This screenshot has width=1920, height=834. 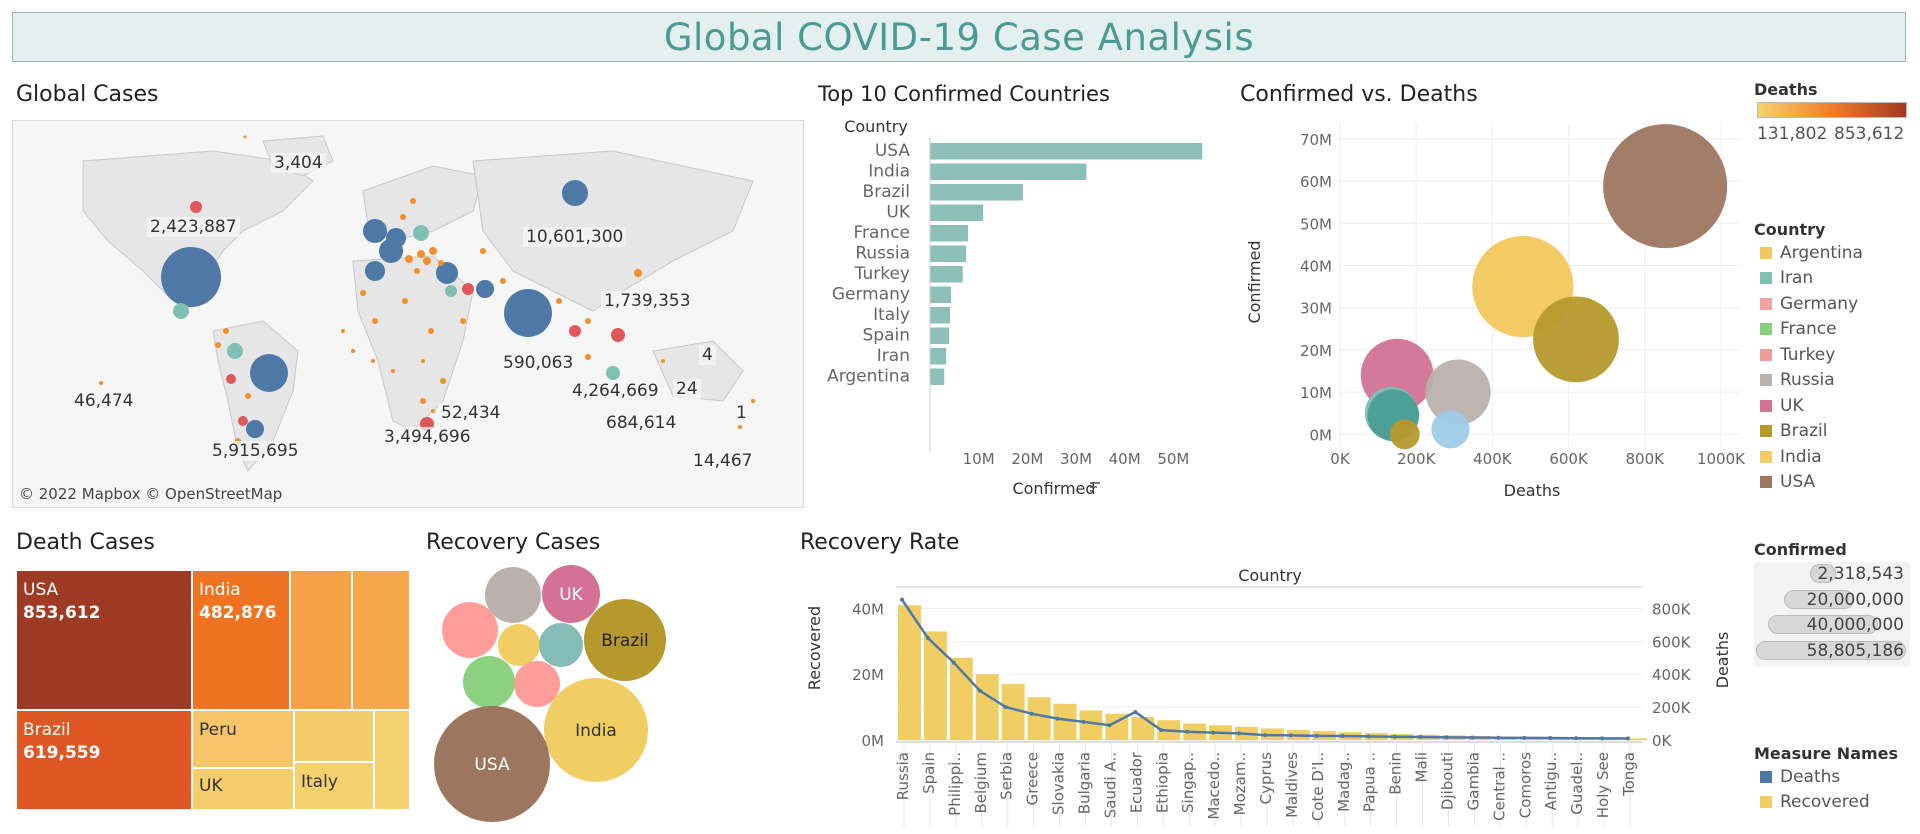 I want to click on recovery-rate-col-header: Country, so click(x=1270, y=575).